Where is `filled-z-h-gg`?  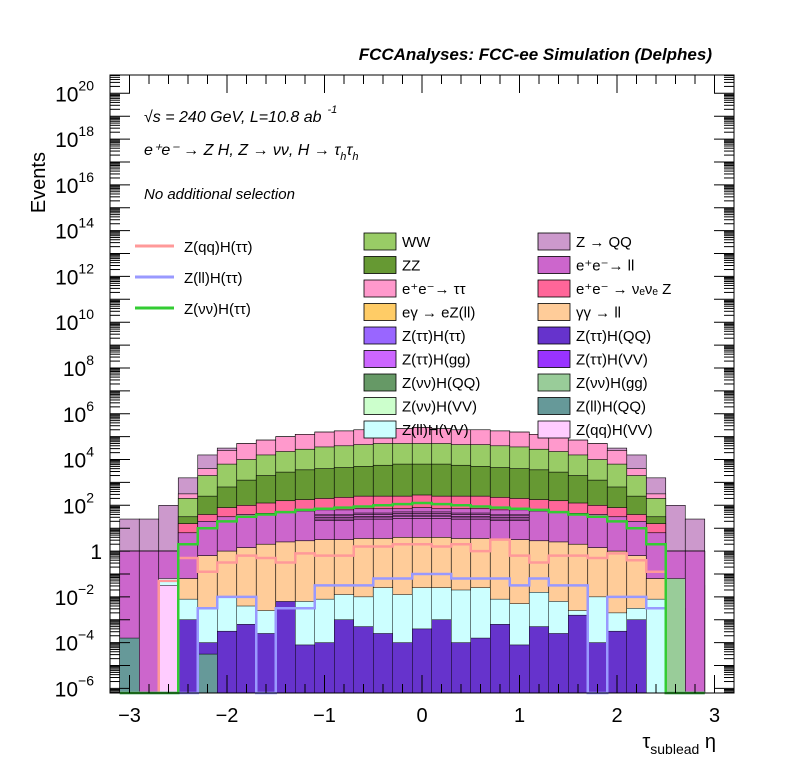 filled-z-h-gg is located at coordinates (675, 636).